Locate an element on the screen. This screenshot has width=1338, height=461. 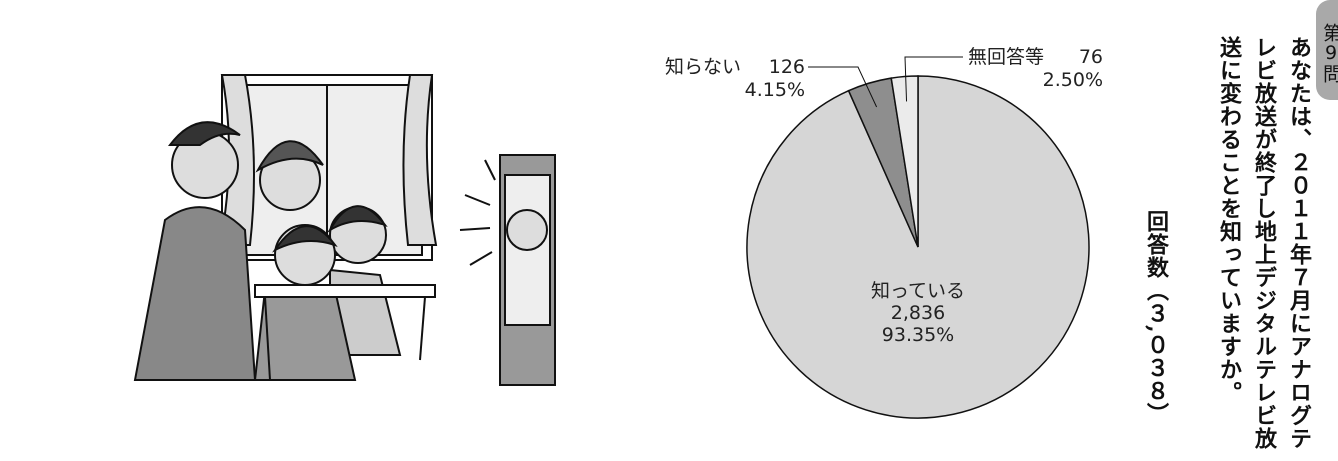
slice-percent: 2.50% is located at coordinates (1073, 80).